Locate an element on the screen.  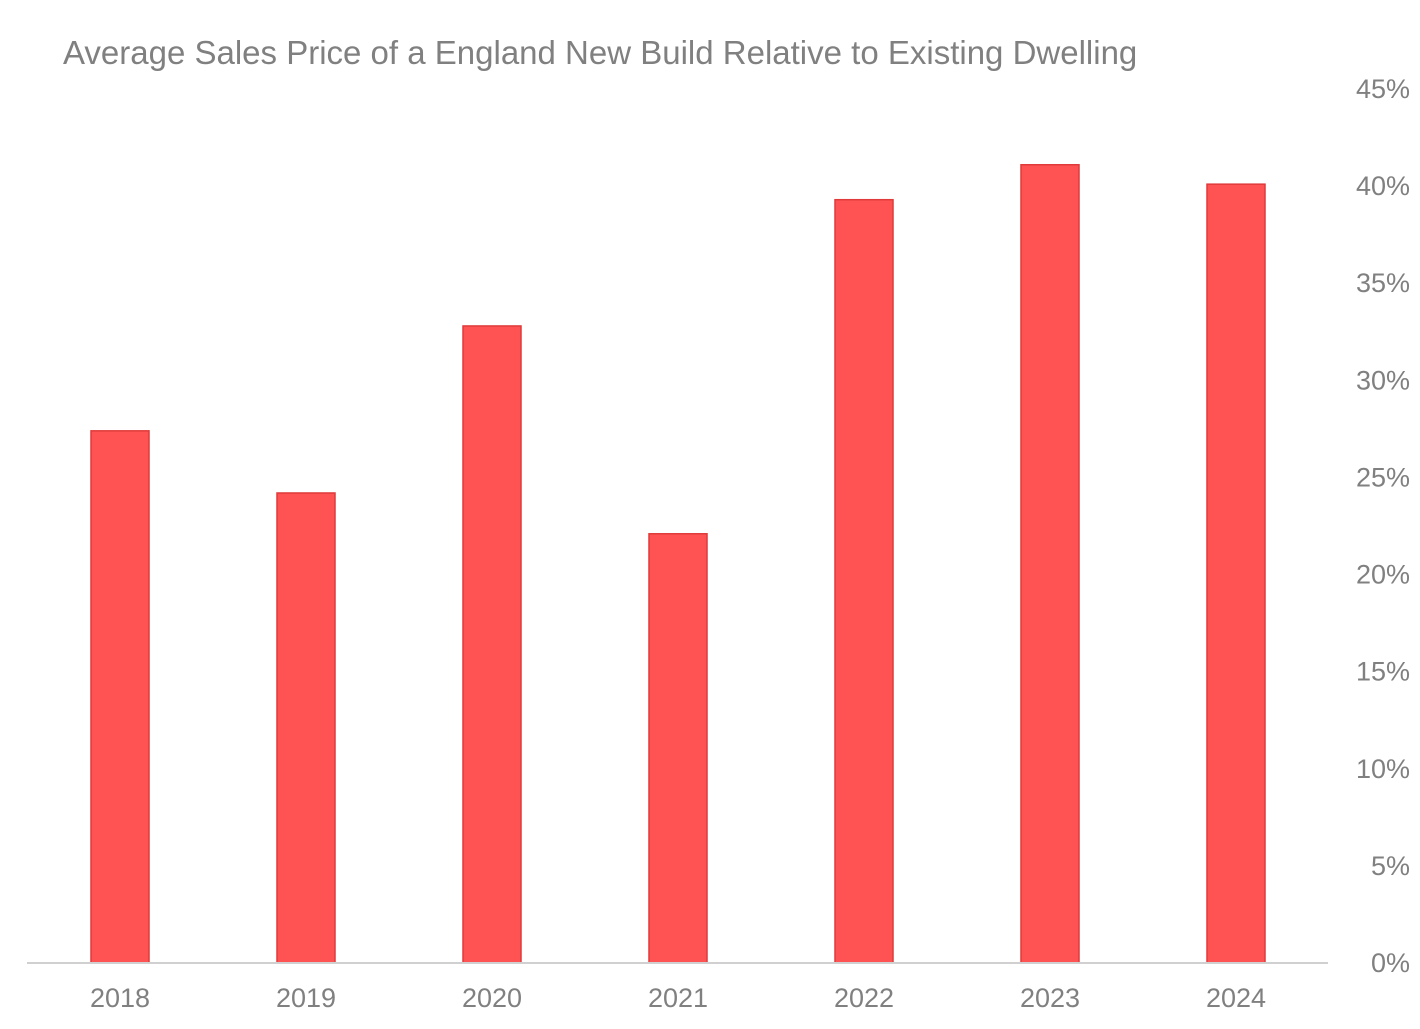
y-tick-label: 0% is located at coordinates (1390, 963).